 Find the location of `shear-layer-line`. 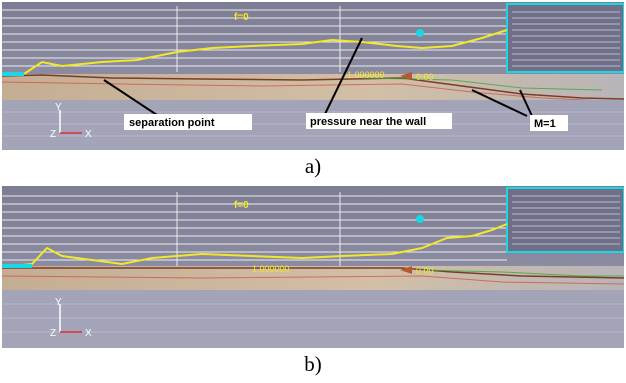

shear-layer-line is located at coordinates (313, 87).